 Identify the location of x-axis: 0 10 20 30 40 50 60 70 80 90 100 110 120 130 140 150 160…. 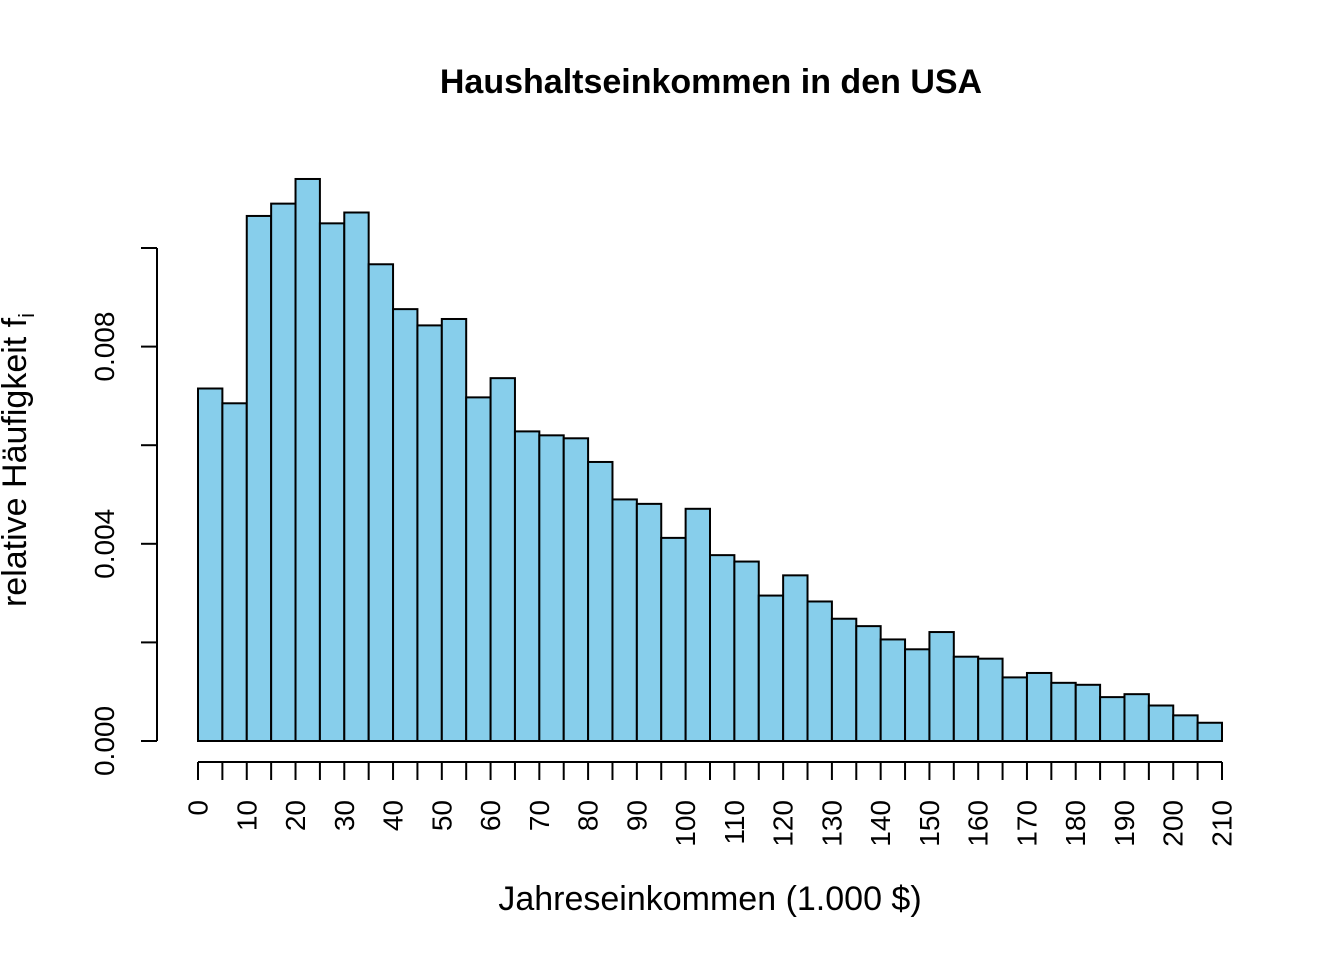
(710, 804).